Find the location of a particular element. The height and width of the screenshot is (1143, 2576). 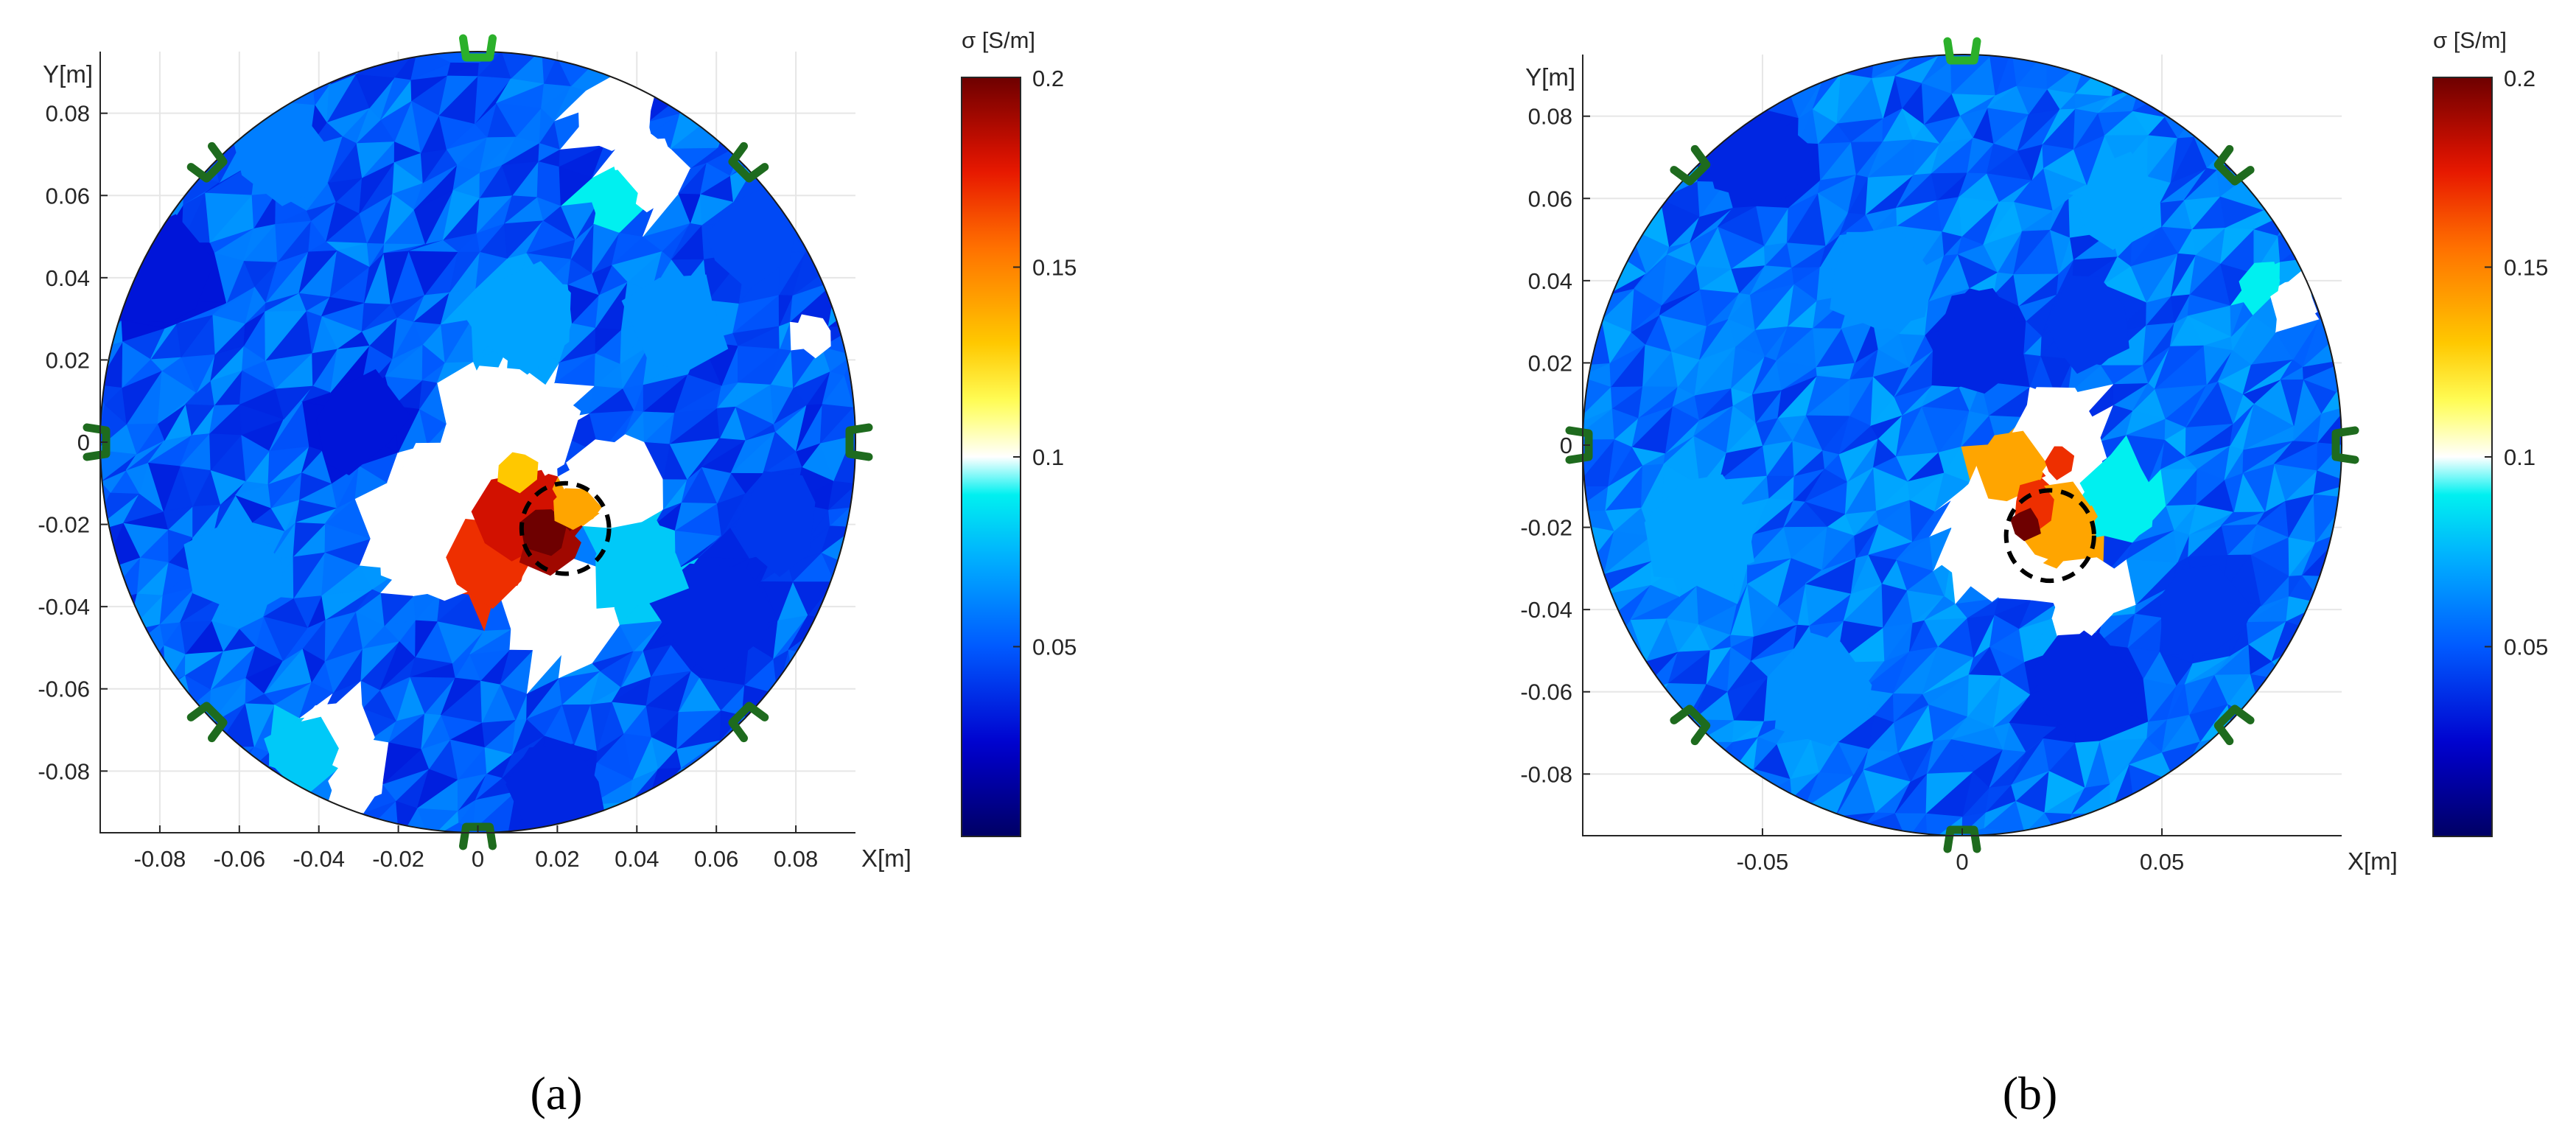

x-tick-label: 0 is located at coordinates (478, 859).